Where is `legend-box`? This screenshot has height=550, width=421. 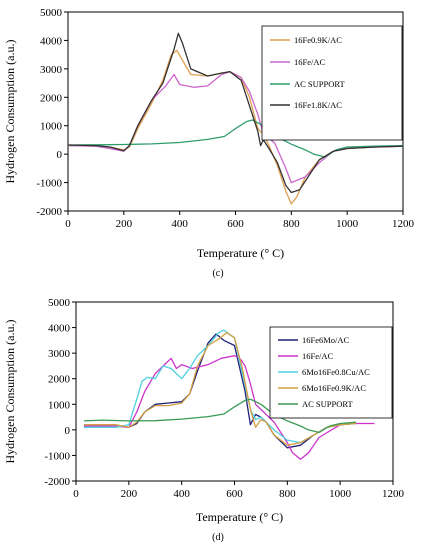 legend-box is located at coordinates (332, 83).